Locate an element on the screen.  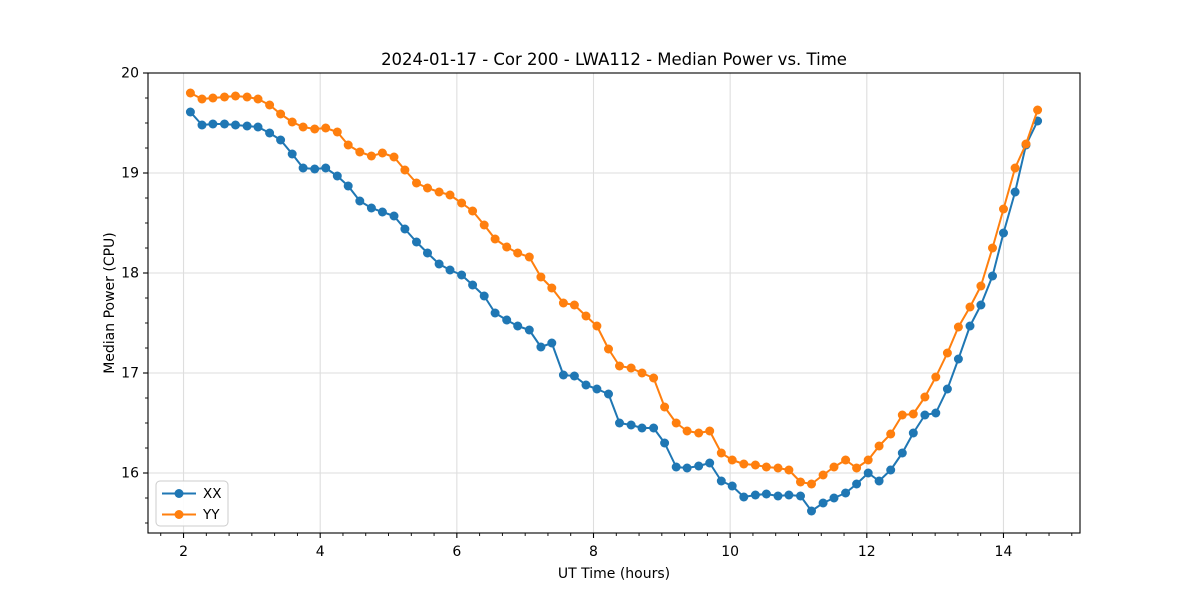
legend-item-xx: XX is located at coordinates (192, 494).